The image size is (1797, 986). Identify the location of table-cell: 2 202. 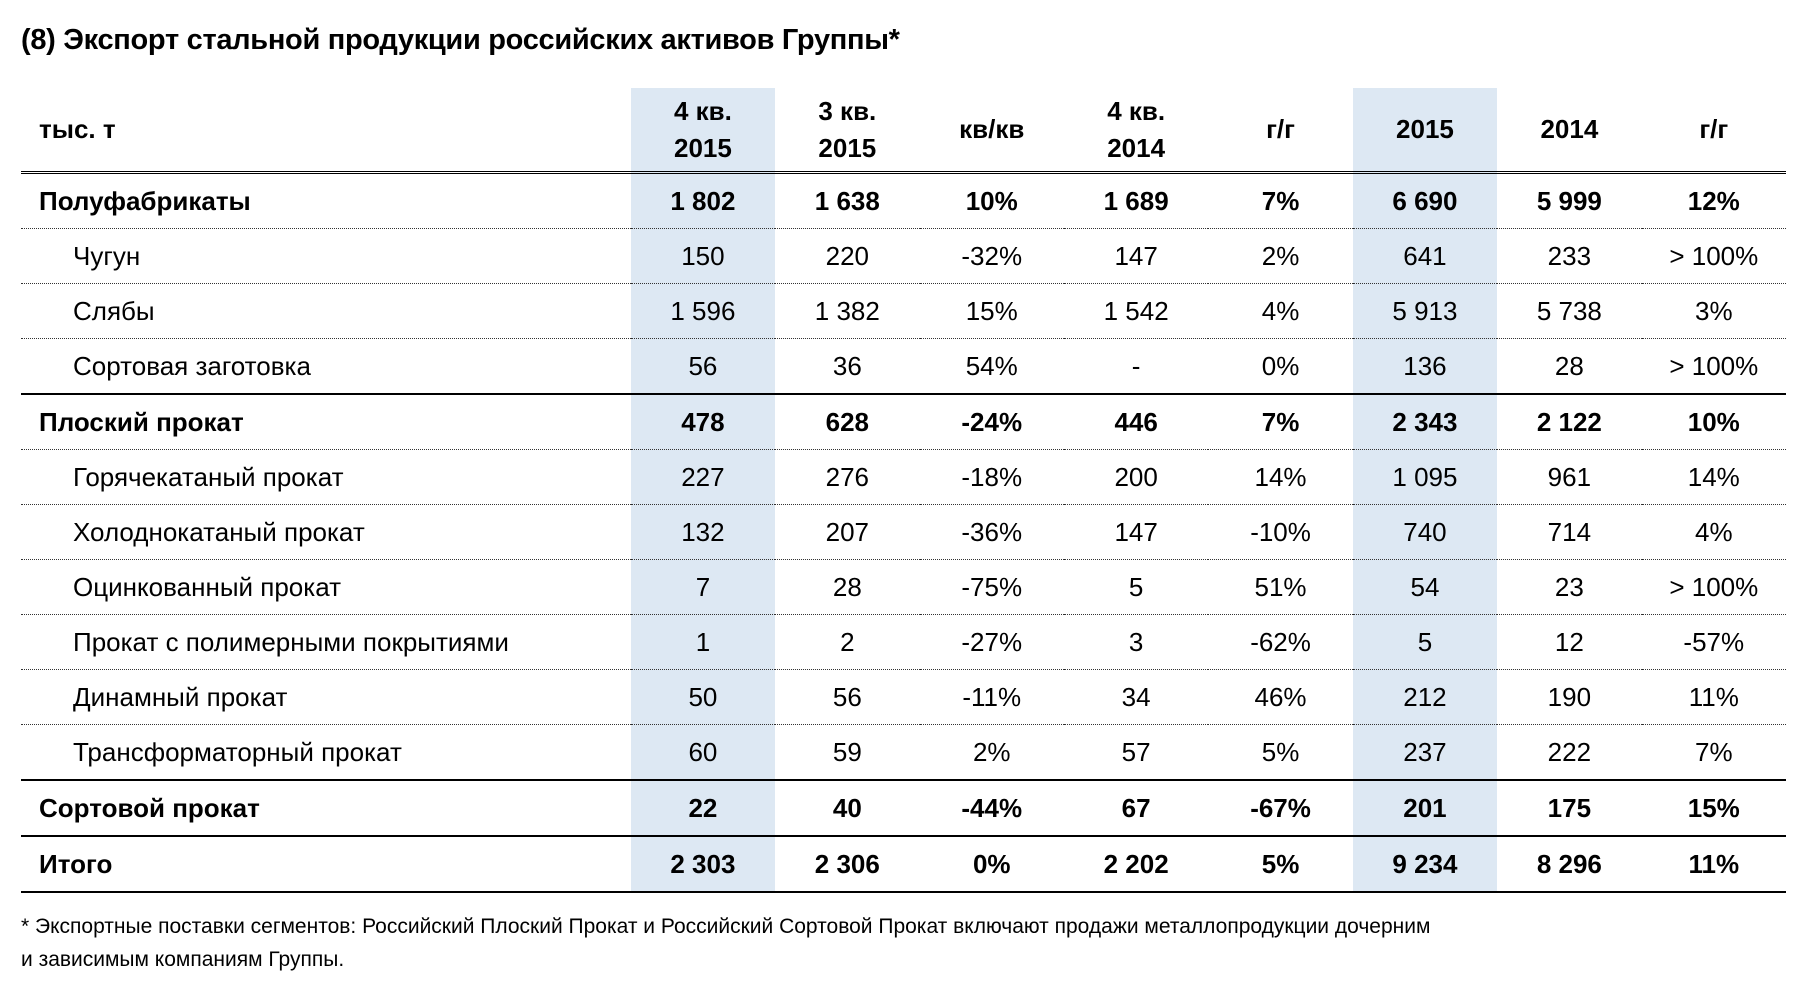
(1136, 863).